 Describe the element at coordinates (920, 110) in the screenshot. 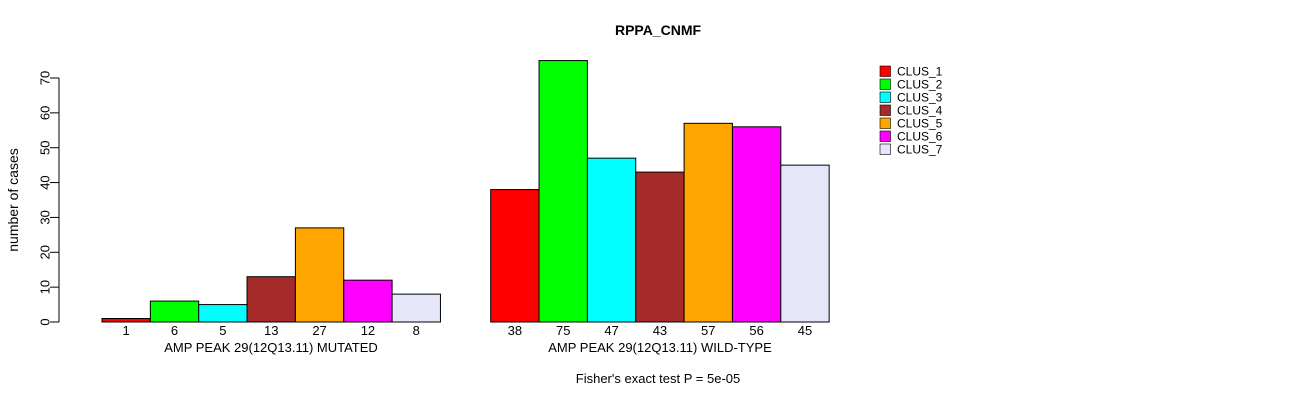

I see `legend-label-clus_4: CLUS_4` at that location.